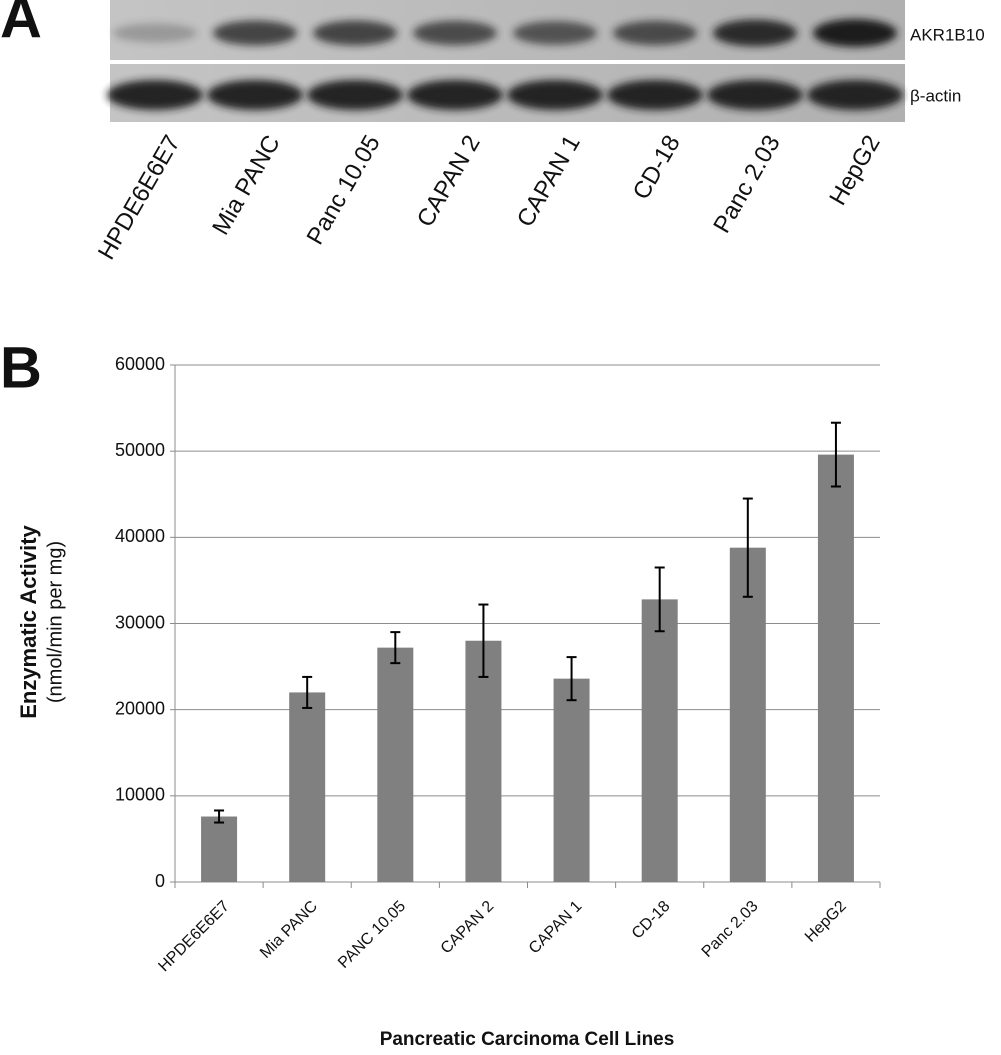 Image resolution: width=1001 pixels, height=1055 pixels. I want to click on x-tick-label: CAPAN 1, so click(556, 928).